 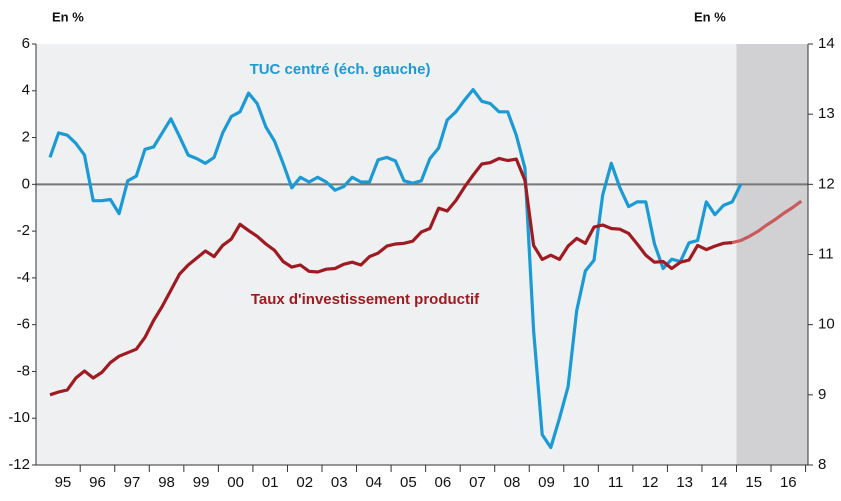 I want to click on y-tick-label: 6, so click(x=26, y=43).